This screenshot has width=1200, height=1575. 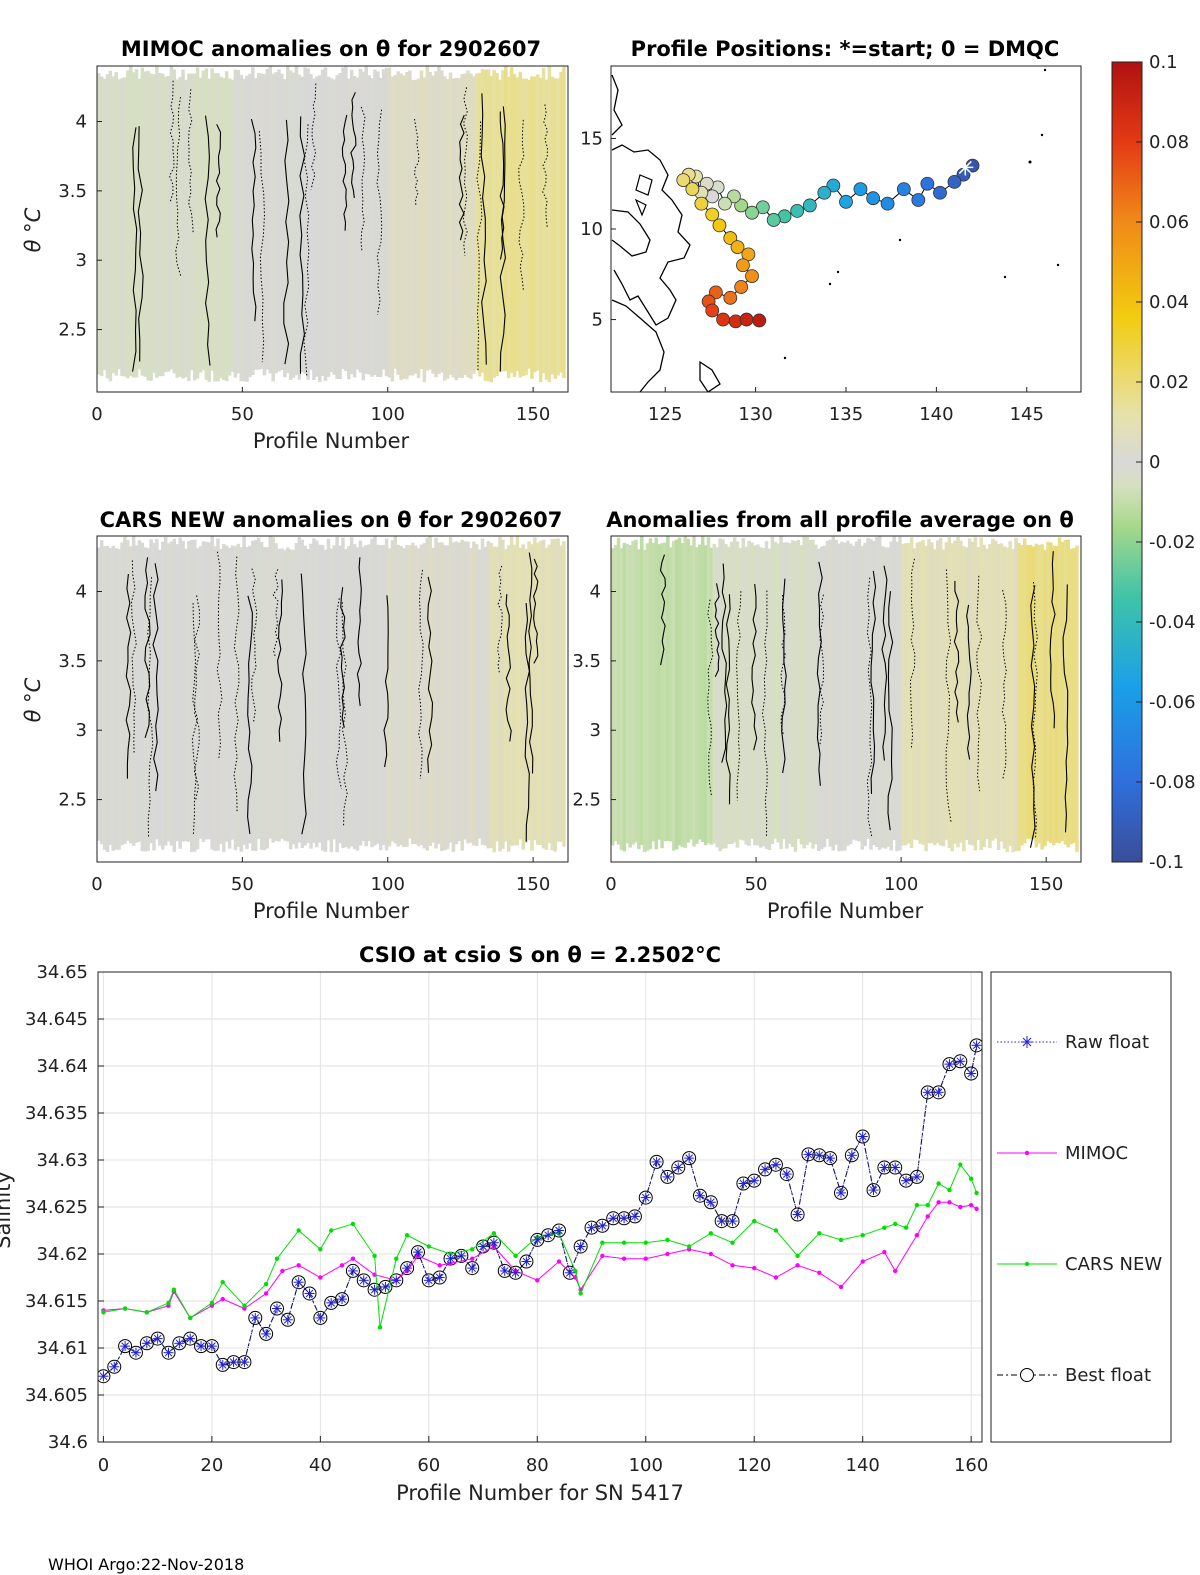 I want to click on legend-item: MIMOC, so click(x=1062, y=1153).